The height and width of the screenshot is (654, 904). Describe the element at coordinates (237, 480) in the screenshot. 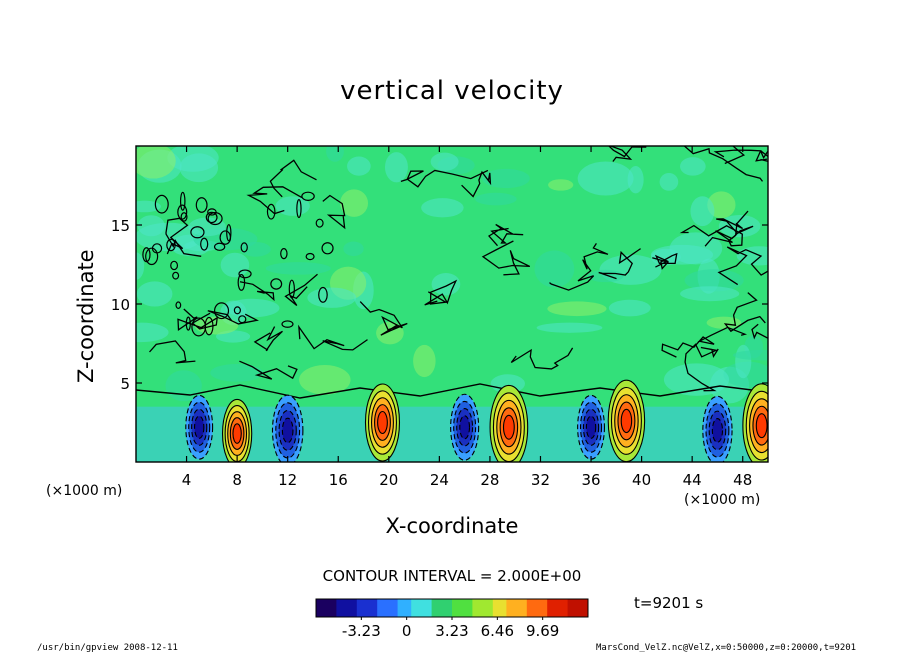

I see `x-tick-label: 8` at that location.